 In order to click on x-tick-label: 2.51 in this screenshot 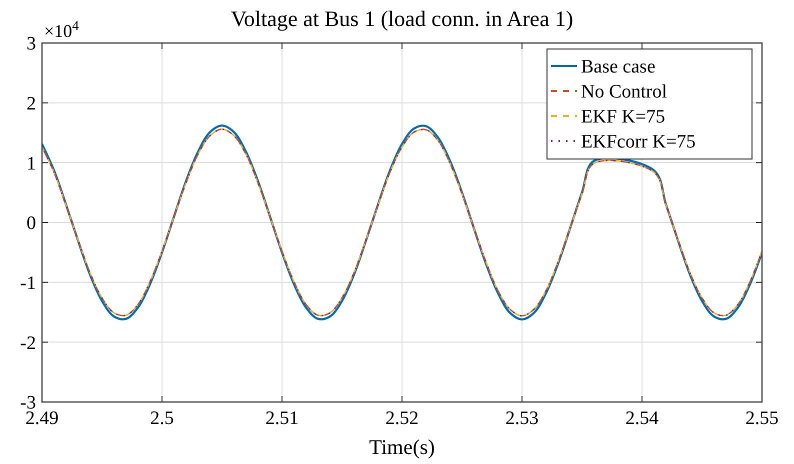, I will do `click(282, 418)`.